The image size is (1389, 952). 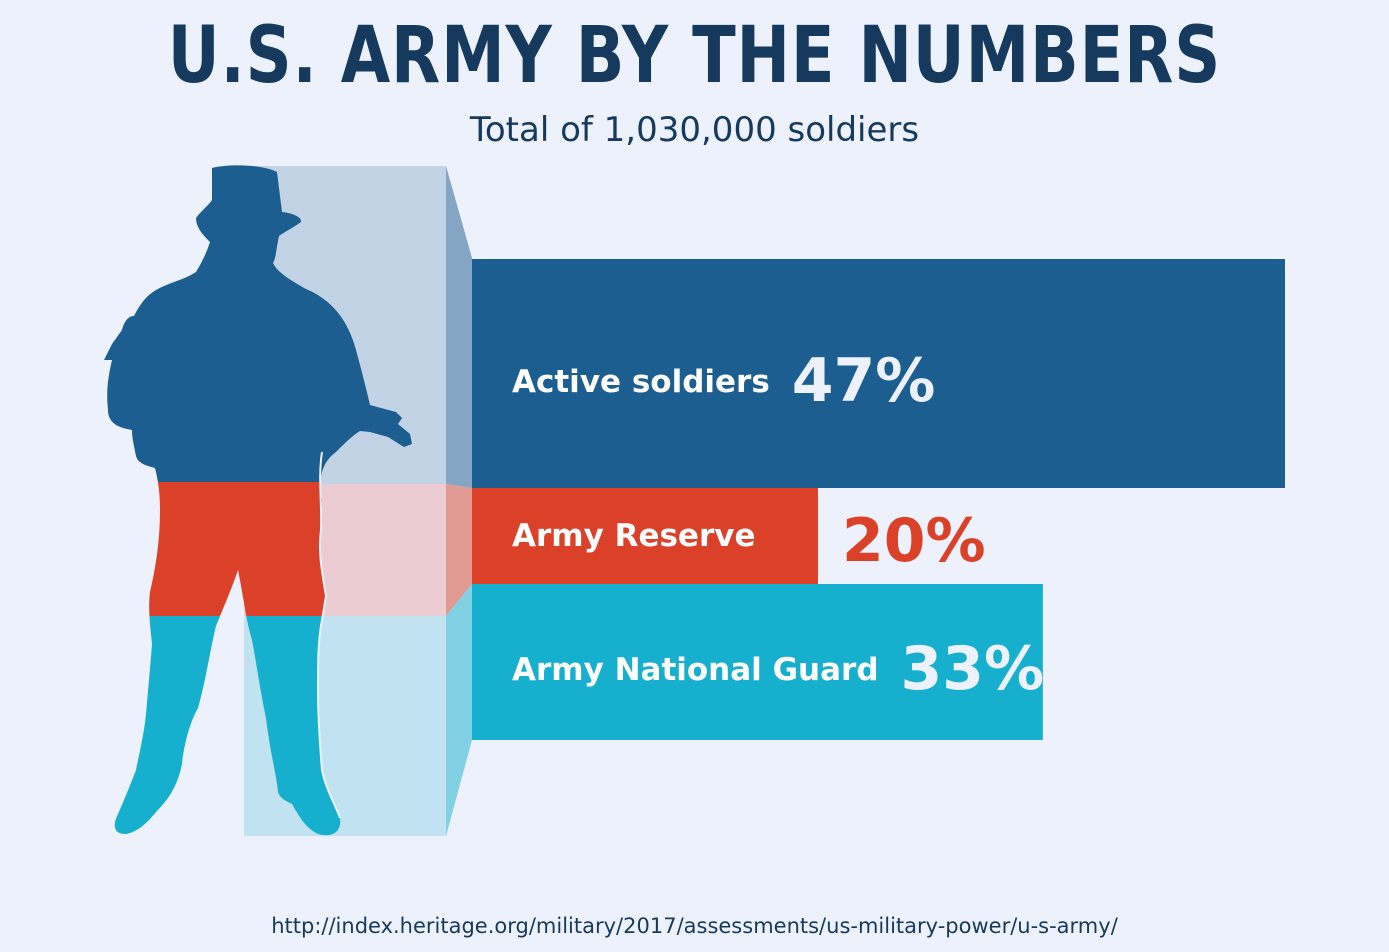 I want to click on soldier-outline, so click(x=328, y=635).